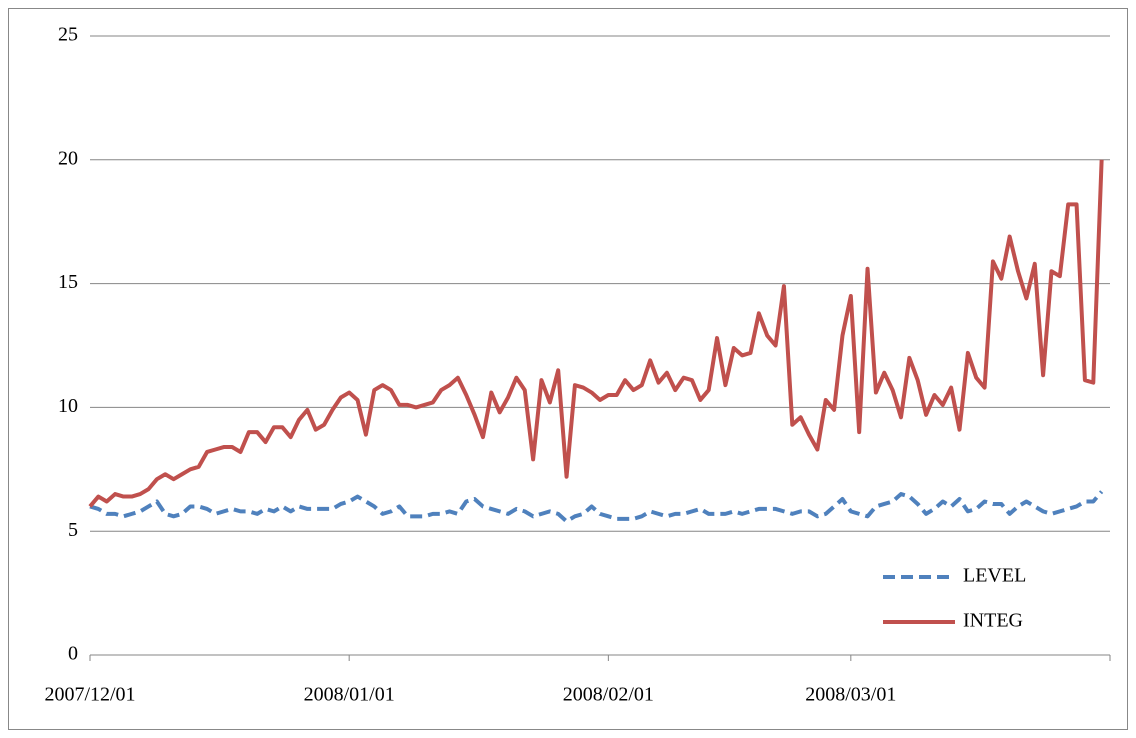 Image resolution: width=1136 pixels, height=738 pixels. I want to click on x-tick-label: 2008/01/01, so click(349, 695).